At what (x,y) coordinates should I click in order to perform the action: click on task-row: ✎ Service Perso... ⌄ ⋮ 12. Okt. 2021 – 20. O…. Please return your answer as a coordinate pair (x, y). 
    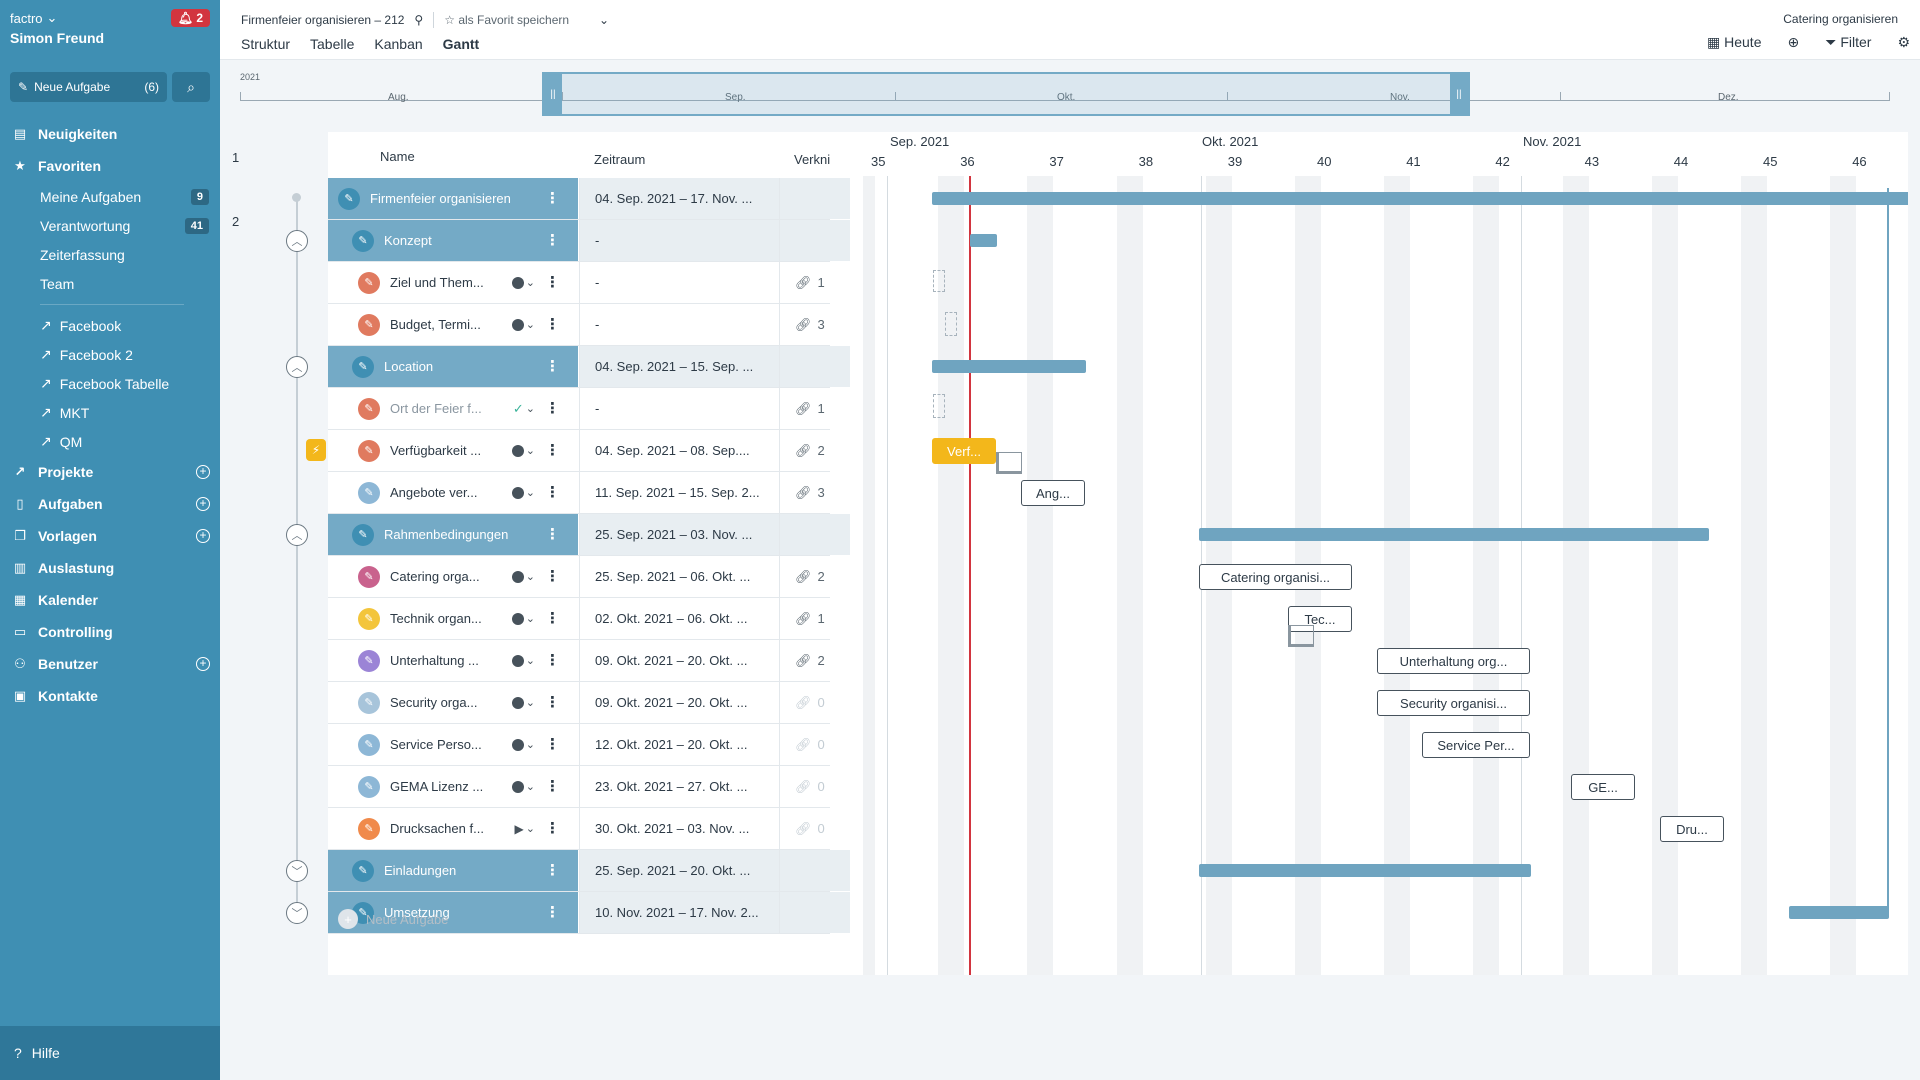
    Looking at the image, I should click on (579, 745).